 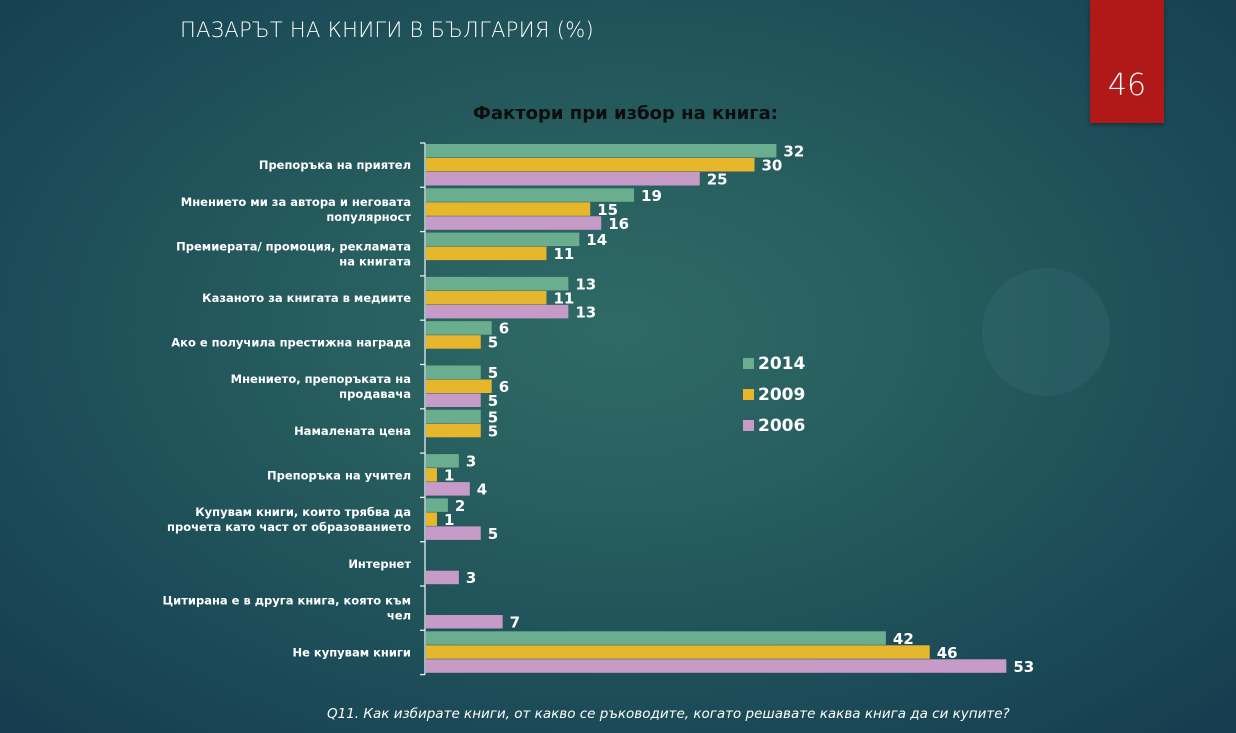 I want to click on category-label-line: Препоръка на приятел, so click(x=335, y=165).